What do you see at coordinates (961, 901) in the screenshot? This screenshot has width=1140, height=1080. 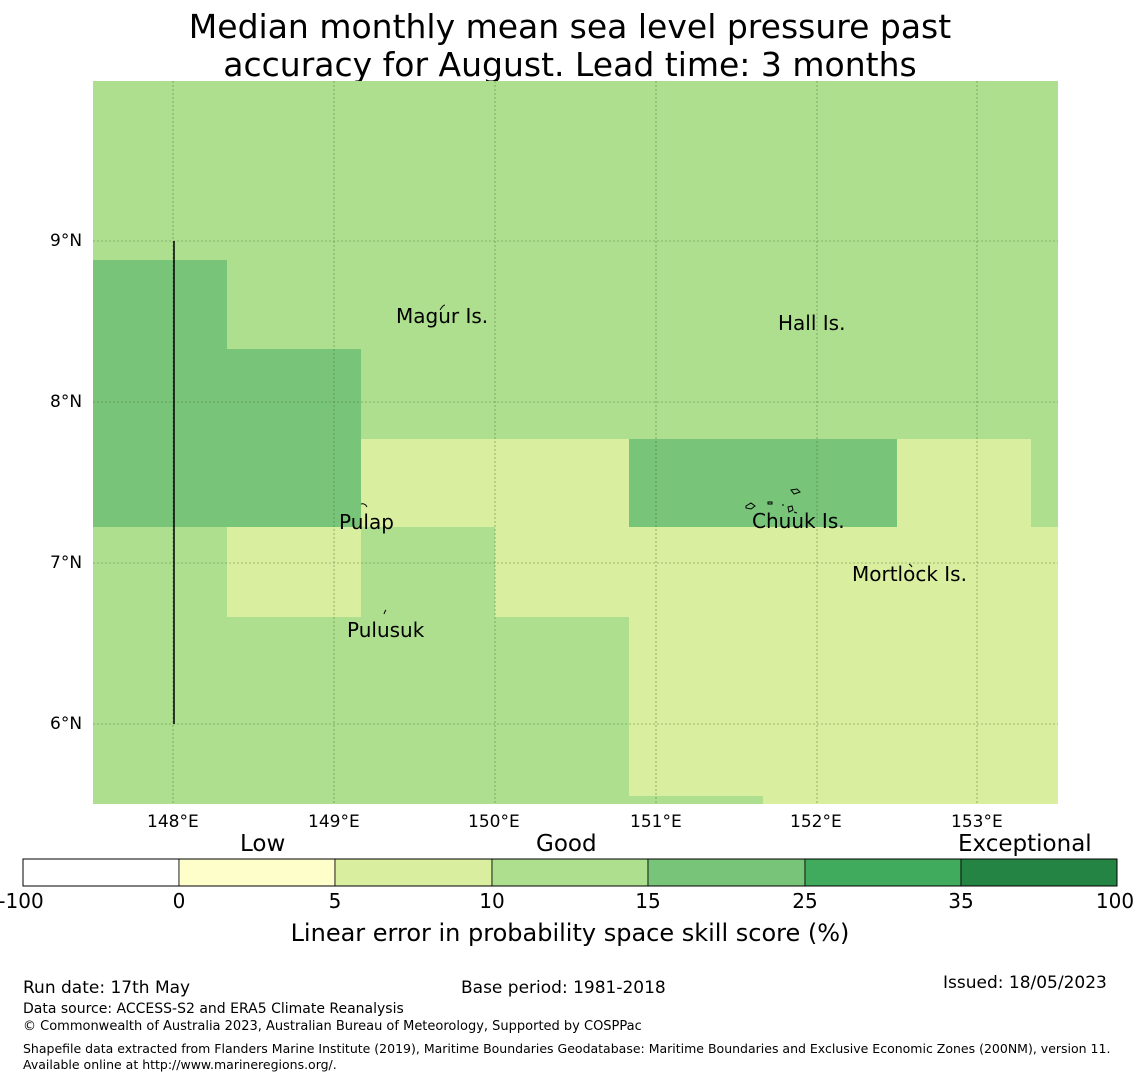 I see `colorbar-tick-label: 35` at bounding box center [961, 901].